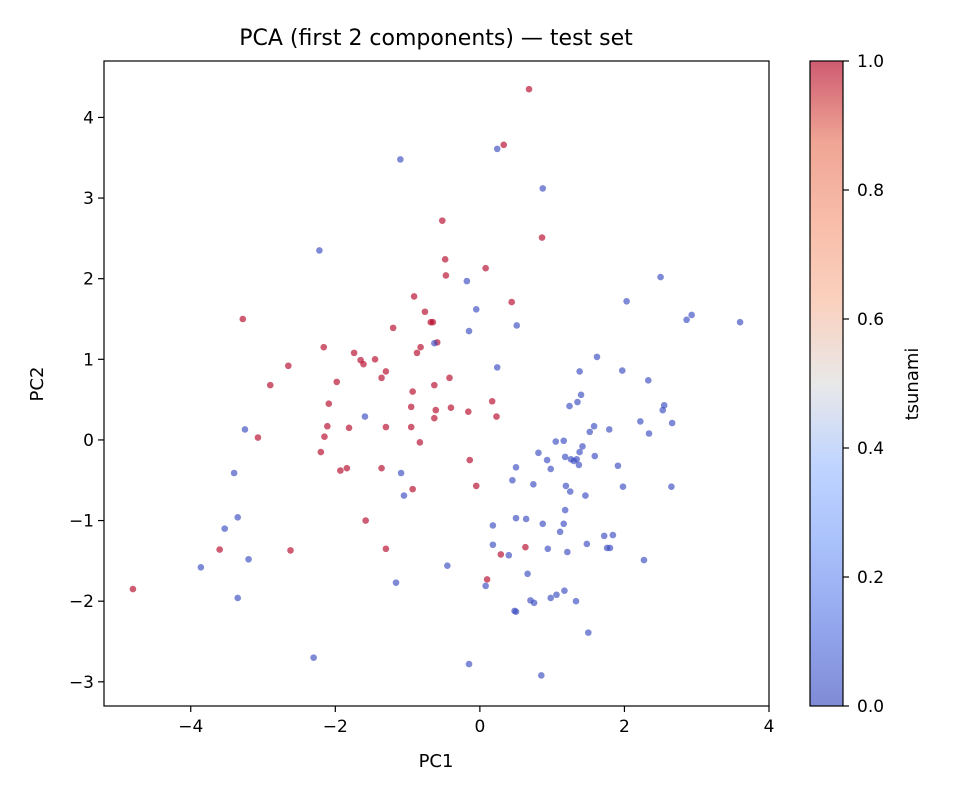  What do you see at coordinates (863, 384) in the screenshot?
I see `colorbar-ticks: 0.0 0.2 0.4 0.6 0.8 1.0` at bounding box center [863, 384].